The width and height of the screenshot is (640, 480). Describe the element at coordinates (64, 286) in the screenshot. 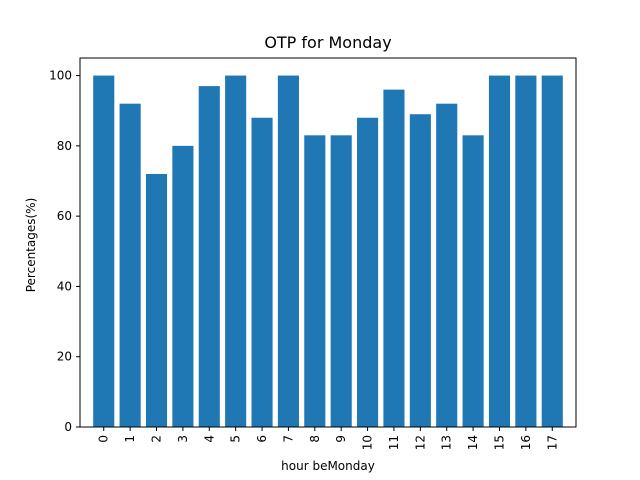

I see `y-tick-label-40: 40` at that location.